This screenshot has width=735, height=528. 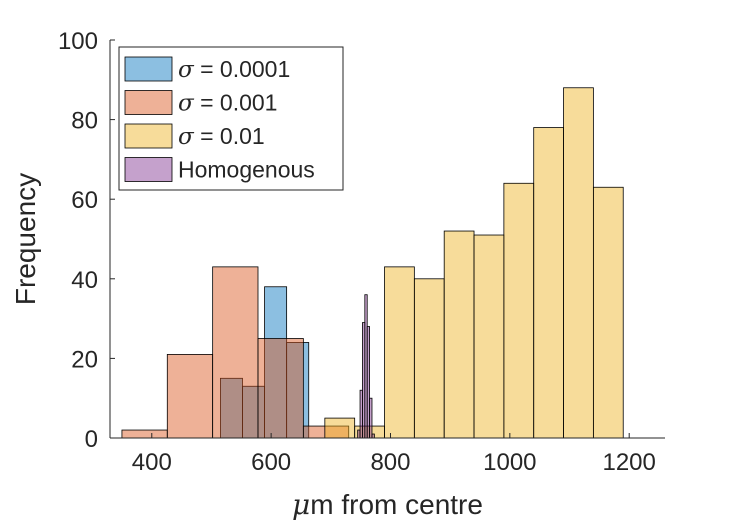 What do you see at coordinates (84, 280) in the screenshot?
I see `y-tick-label: 40` at bounding box center [84, 280].